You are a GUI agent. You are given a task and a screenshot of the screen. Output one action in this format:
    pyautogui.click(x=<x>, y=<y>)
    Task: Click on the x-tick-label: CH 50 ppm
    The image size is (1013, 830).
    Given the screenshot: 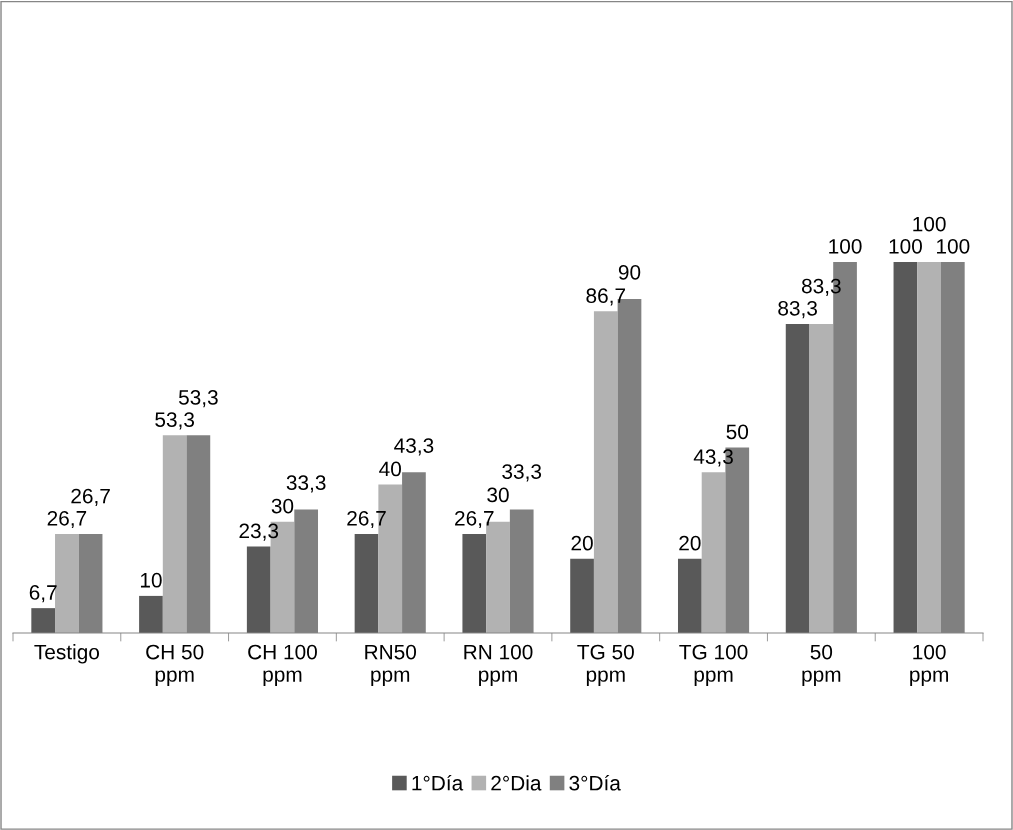 What is the action you would take?
    pyautogui.click(x=175, y=665)
    